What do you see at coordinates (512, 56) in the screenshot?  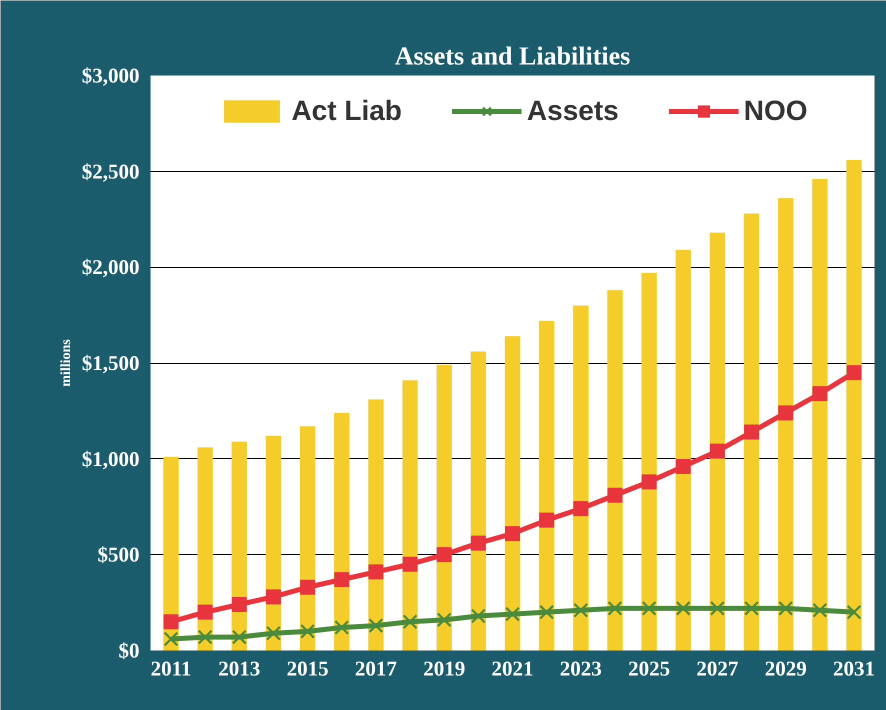 I see `chart-title: Assets and Liabilities` at bounding box center [512, 56].